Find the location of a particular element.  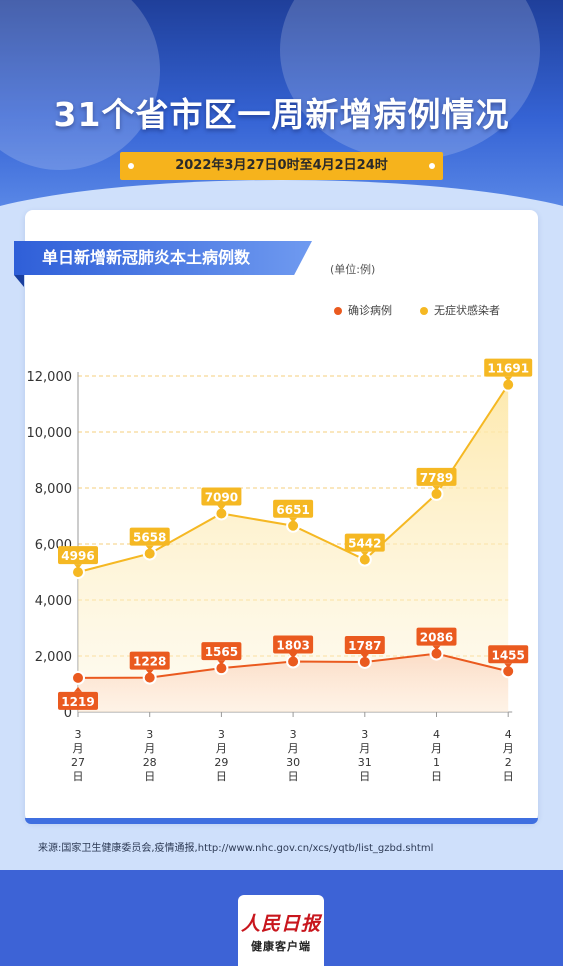

x-tick-label-line: 2 is located at coordinates (508, 762).